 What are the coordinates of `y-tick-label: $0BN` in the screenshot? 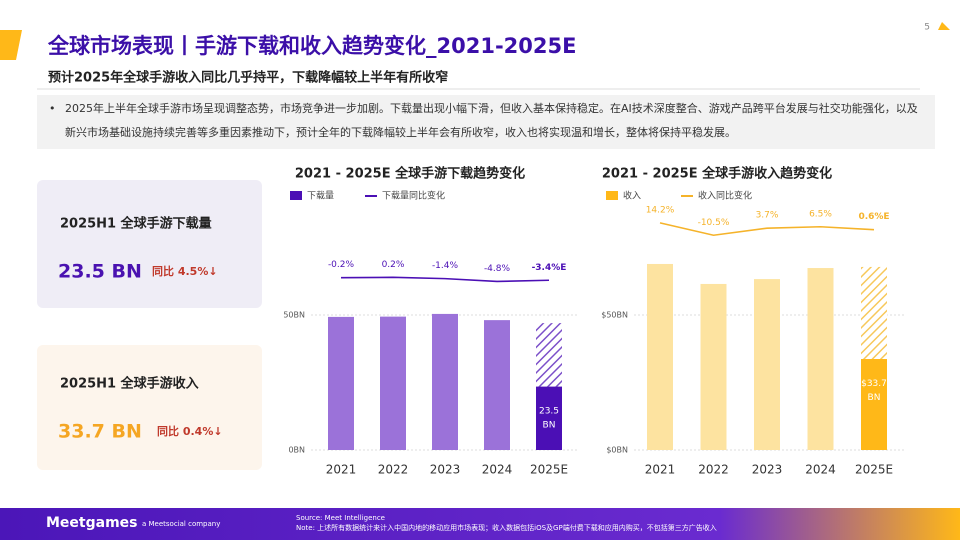 It's located at (617, 450).